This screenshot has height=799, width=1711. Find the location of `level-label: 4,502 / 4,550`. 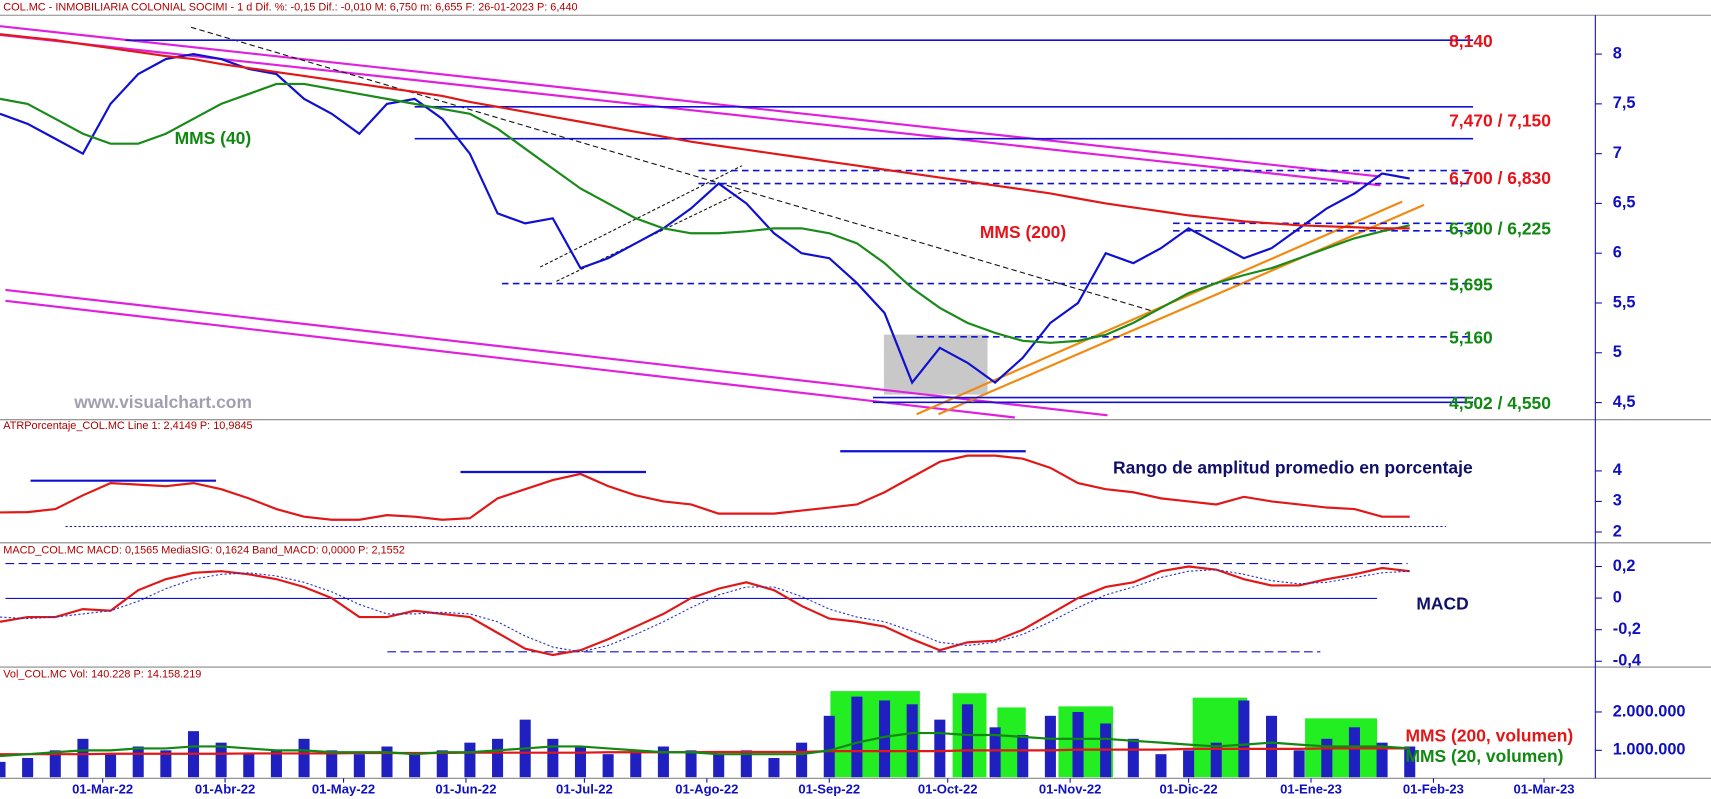

level-label: 4,502 / 4,550 is located at coordinates (1500, 403).